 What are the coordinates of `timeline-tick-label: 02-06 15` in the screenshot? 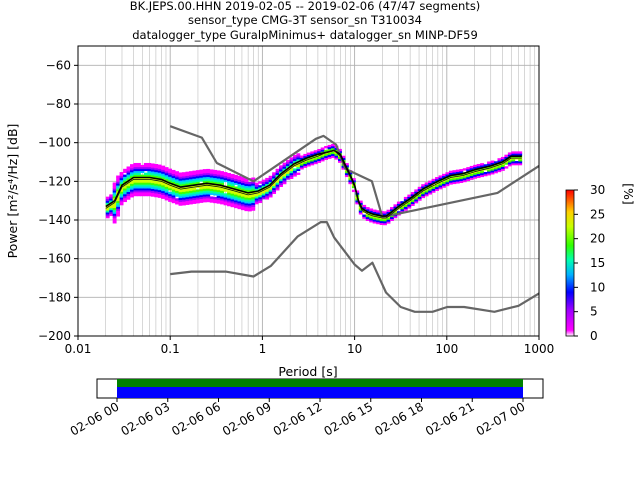 It's located at (349, 418).